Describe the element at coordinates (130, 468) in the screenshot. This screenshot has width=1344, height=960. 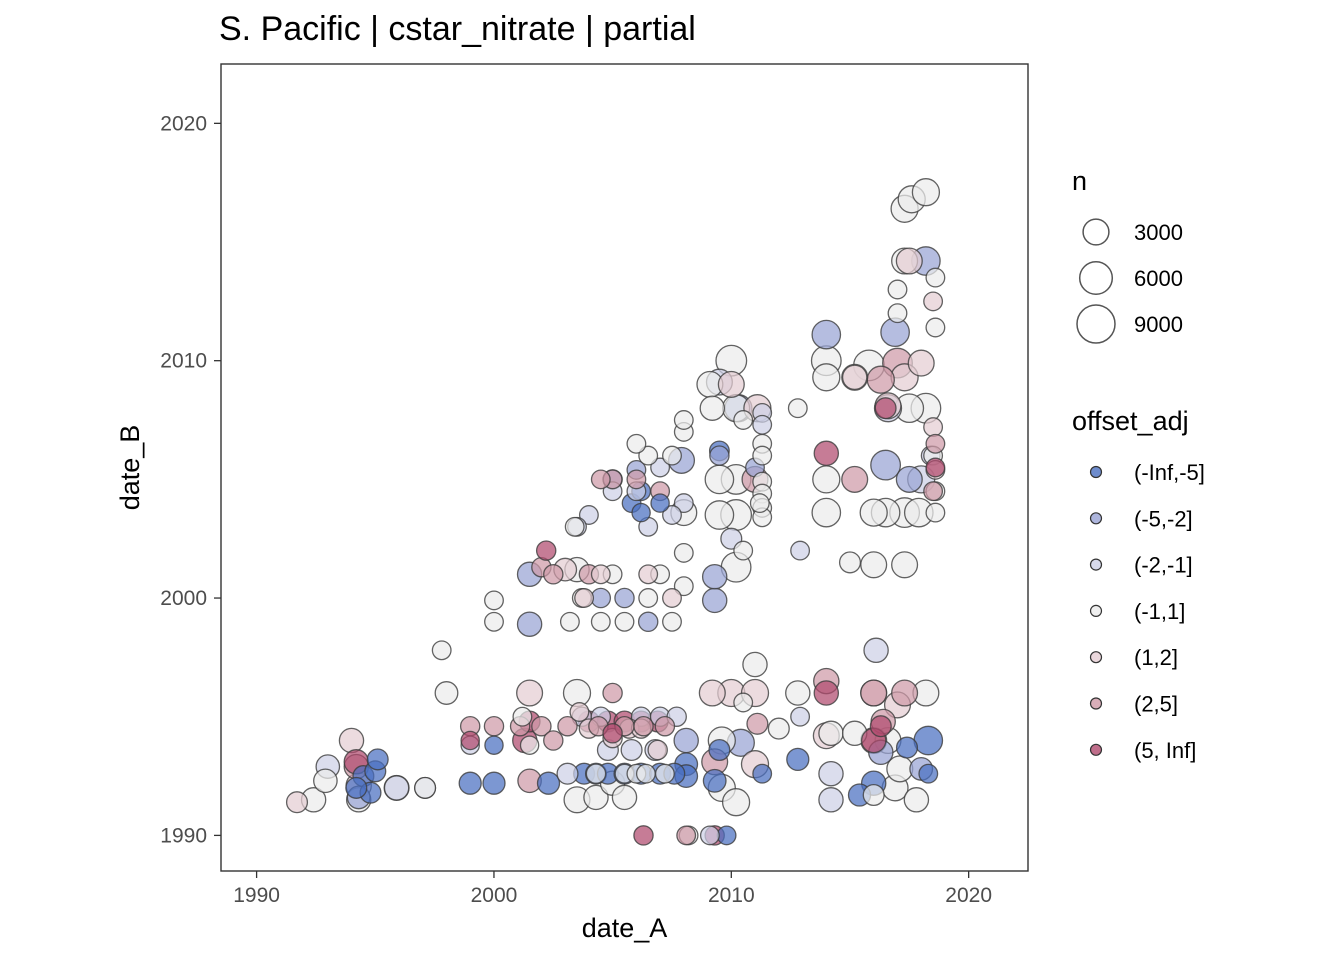
I see `y-axis-title: date_B` at that location.